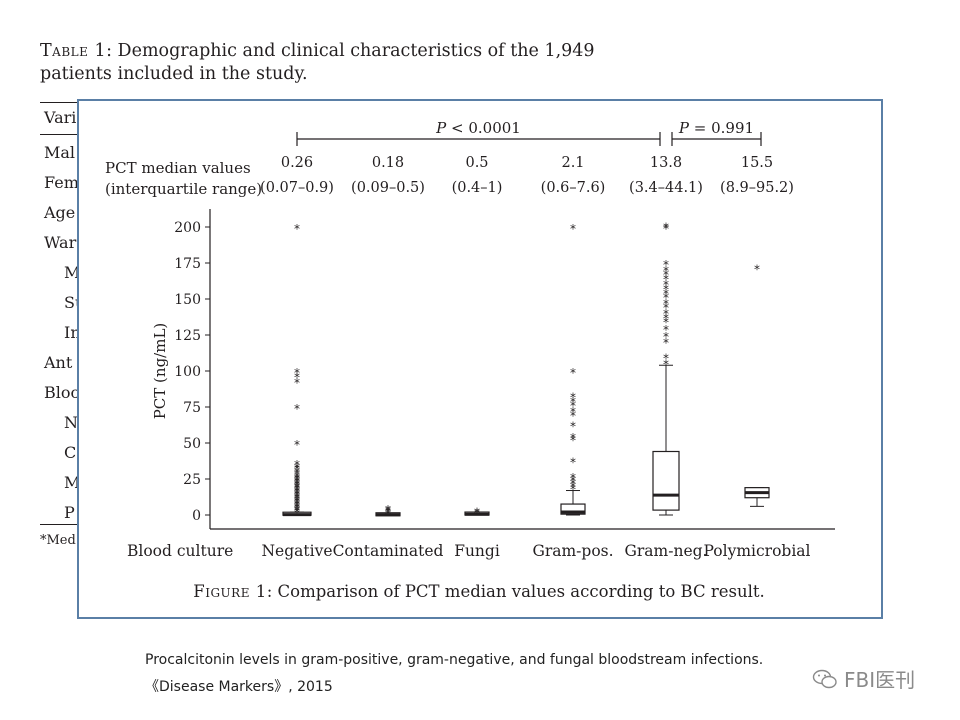 This screenshot has height=720, width=960. I want to click on y-axis-label: PCT (ng/mL), so click(160, 371).